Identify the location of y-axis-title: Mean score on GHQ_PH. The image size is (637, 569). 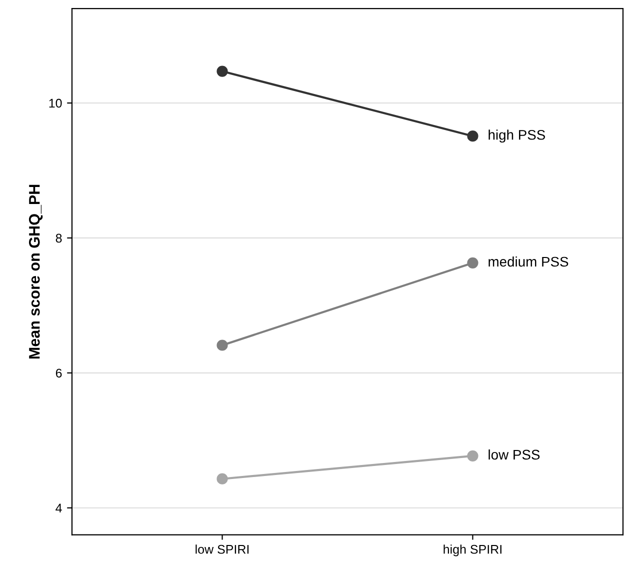
(35, 271).